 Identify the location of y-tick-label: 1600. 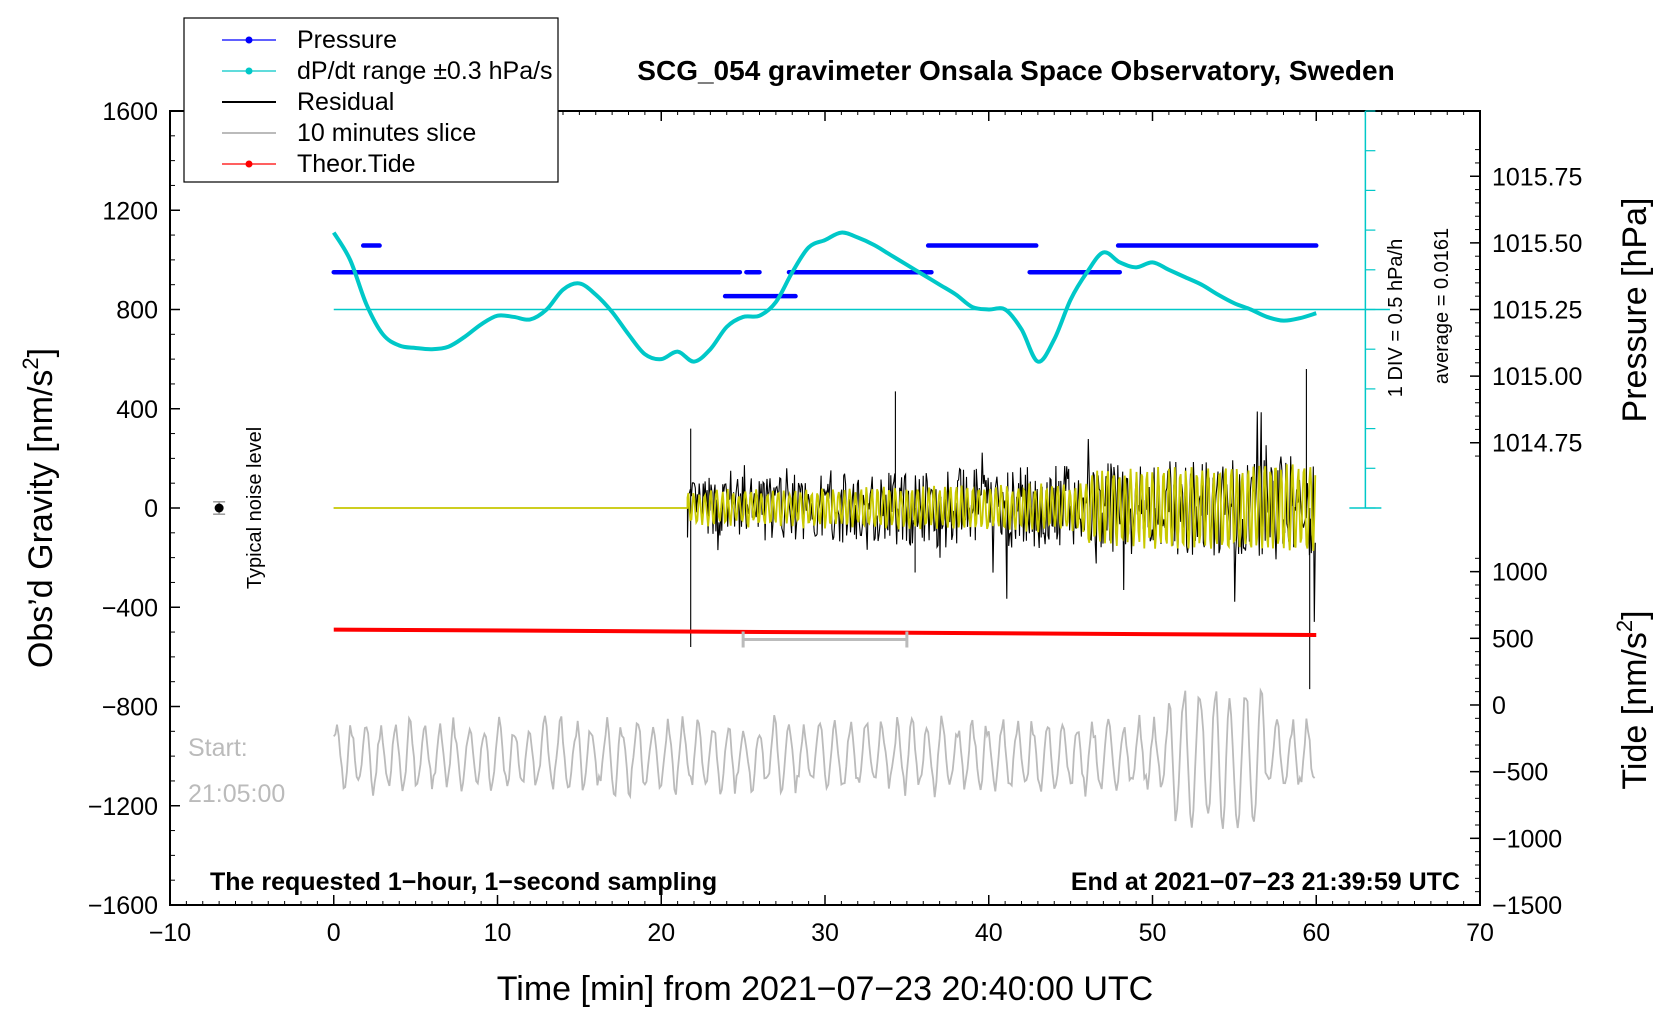
(130, 112).